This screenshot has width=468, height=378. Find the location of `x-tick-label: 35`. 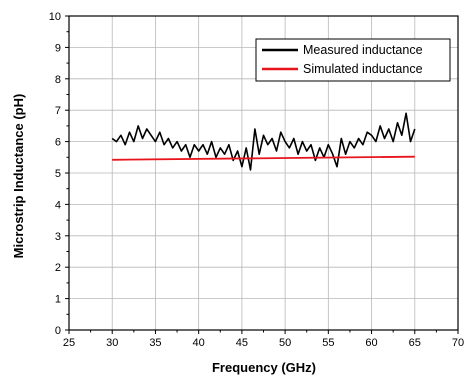

x-tick-label: 35 is located at coordinates (155, 343).